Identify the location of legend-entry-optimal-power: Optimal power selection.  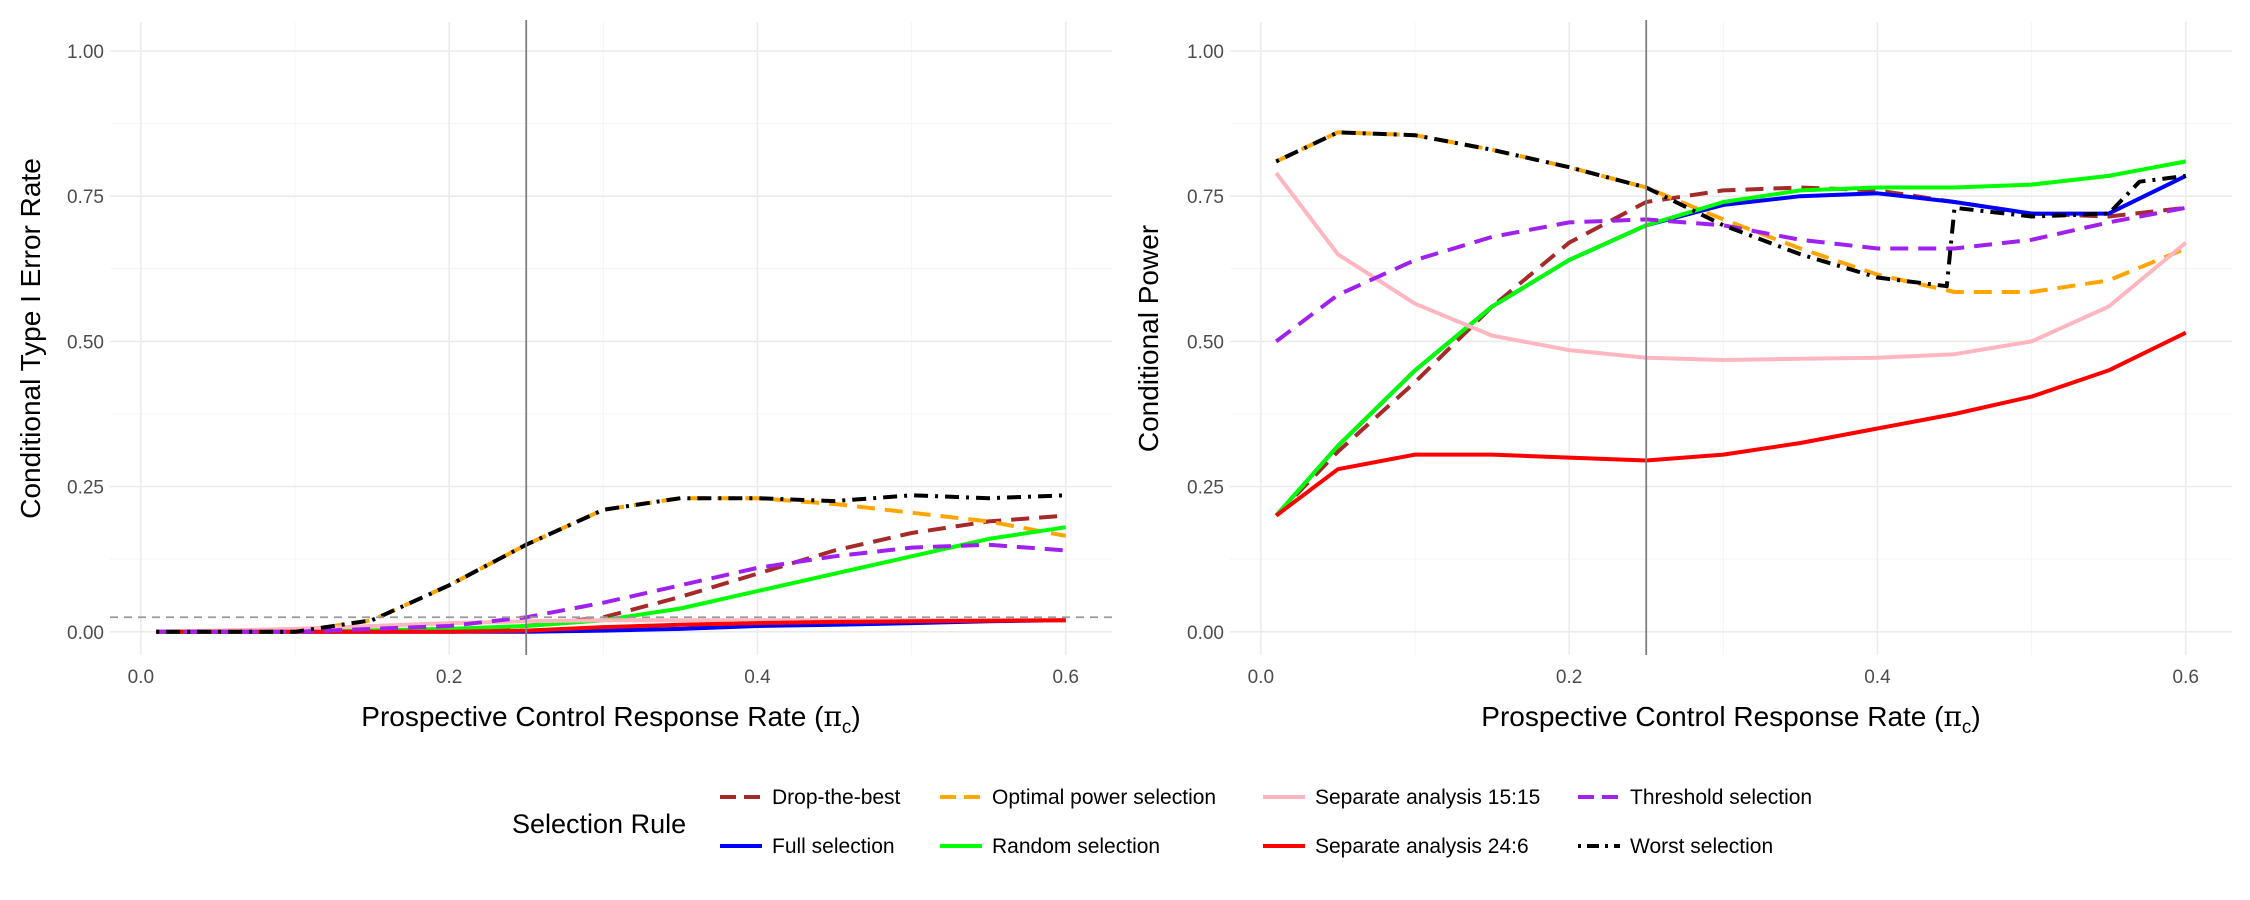
(1078, 797).